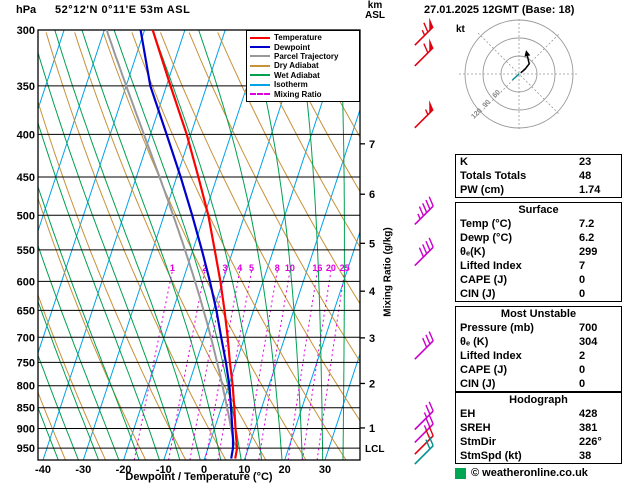 This screenshot has height=486, width=629. Describe the element at coordinates (372, 384) in the screenshot. I see `km-tick-label: 2` at that location.